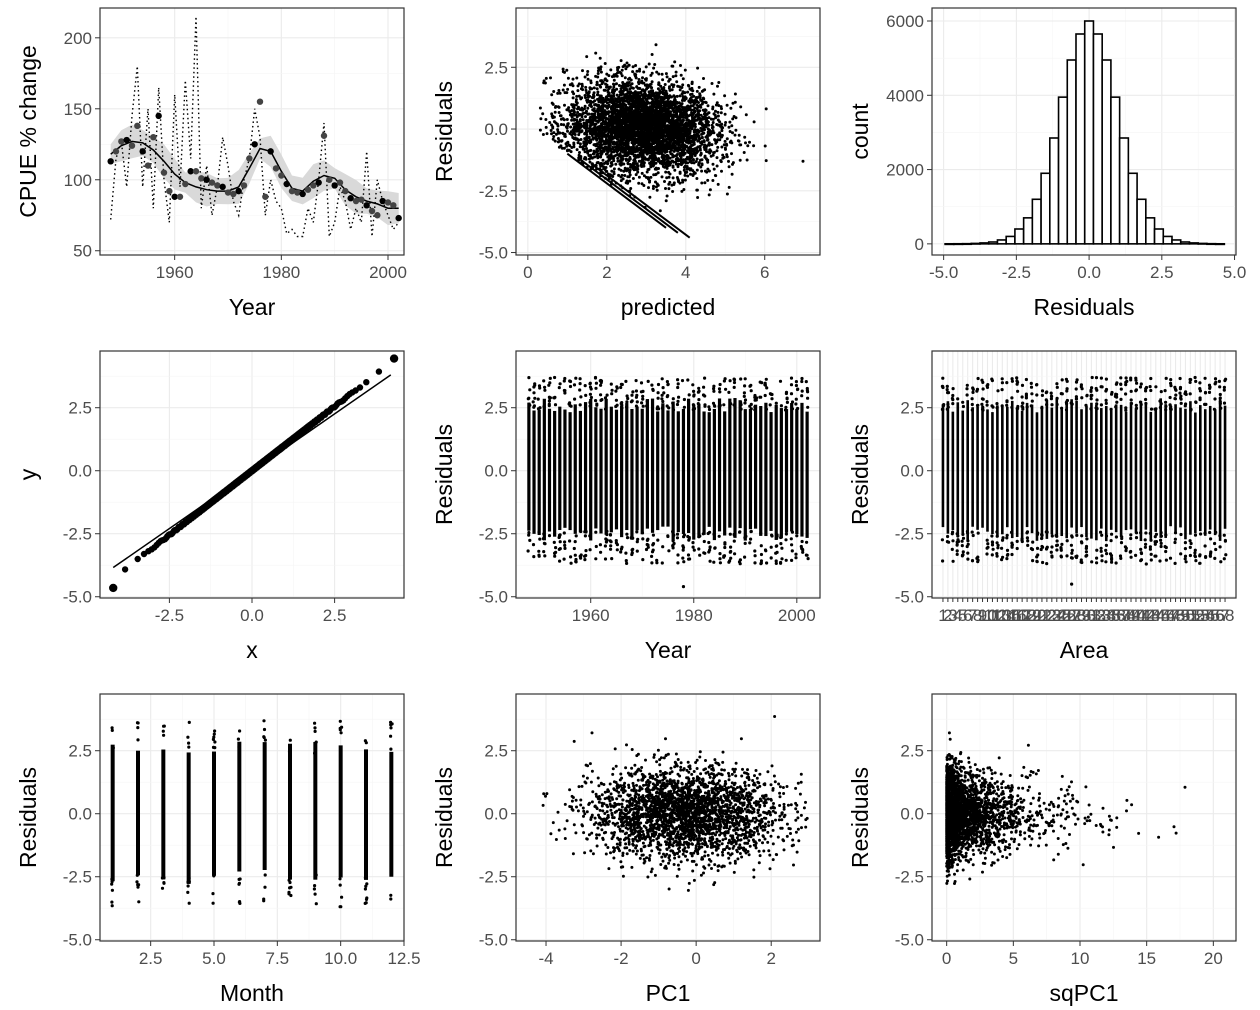 The width and height of the screenshot is (1260, 1010). What do you see at coordinates (1195, 615) in the screenshot?
I see `area-tick-label: 52` at bounding box center [1195, 615].